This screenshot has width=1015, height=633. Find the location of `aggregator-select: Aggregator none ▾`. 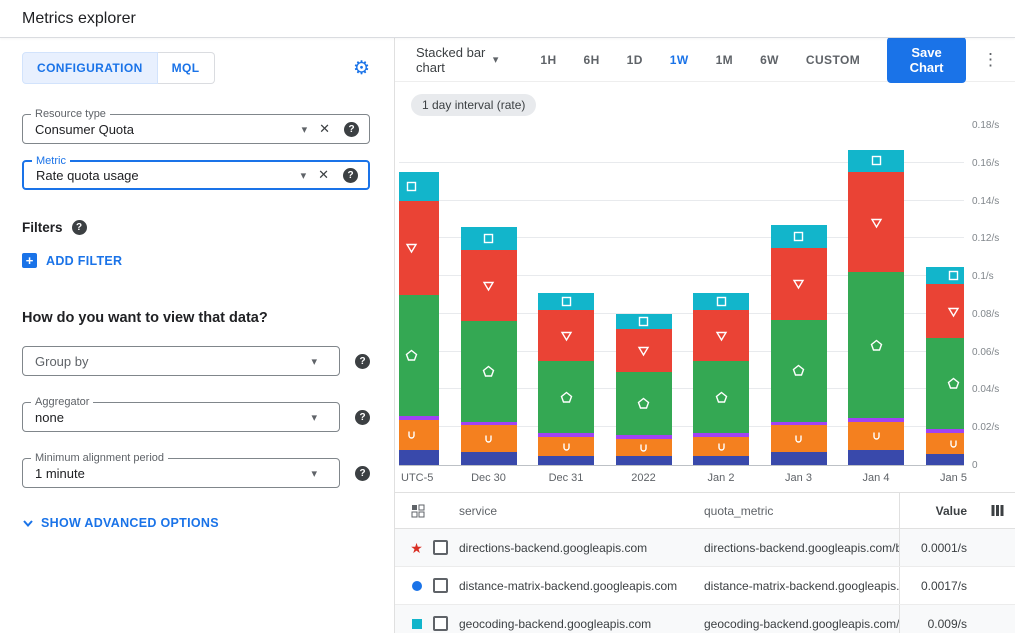

aggregator-select: Aggregator none ▾ is located at coordinates (181, 414).